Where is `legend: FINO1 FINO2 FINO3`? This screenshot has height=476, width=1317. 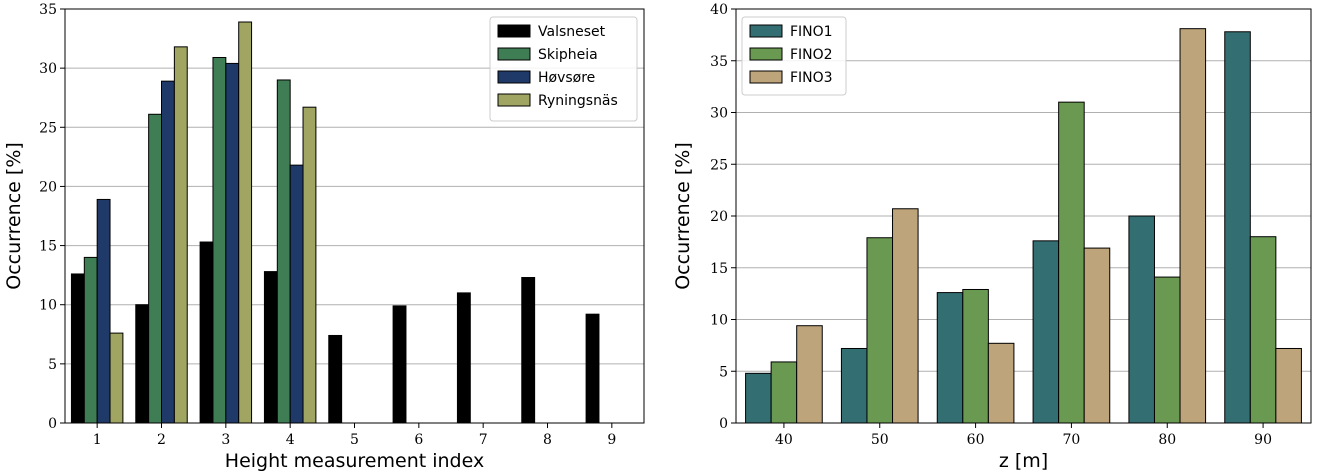 legend: FINO1 FINO2 FINO3 is located at coordinates (794, 56).